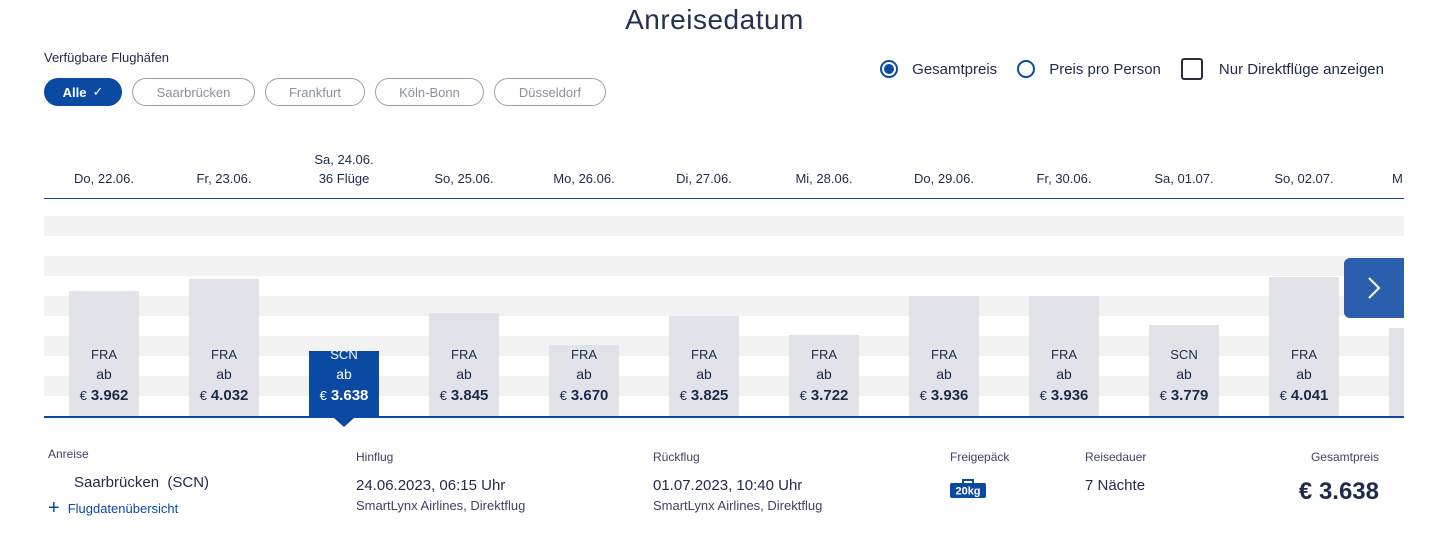 This screenshot has height=537, width=1429. What do you see at coordinates (1064, 169) in the screenshot?
I see `date-tab: Fr, 30.06.` at bounding box center [1064, 169].